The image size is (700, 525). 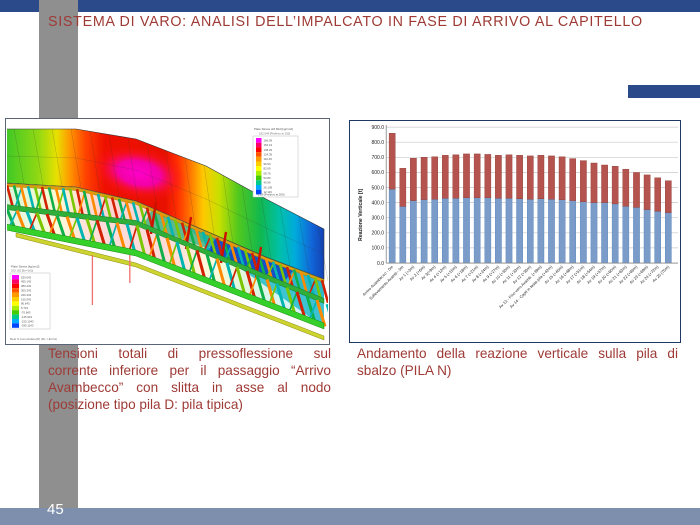 I want to click on svg-text: 500.0, so click(x=377, y=188).